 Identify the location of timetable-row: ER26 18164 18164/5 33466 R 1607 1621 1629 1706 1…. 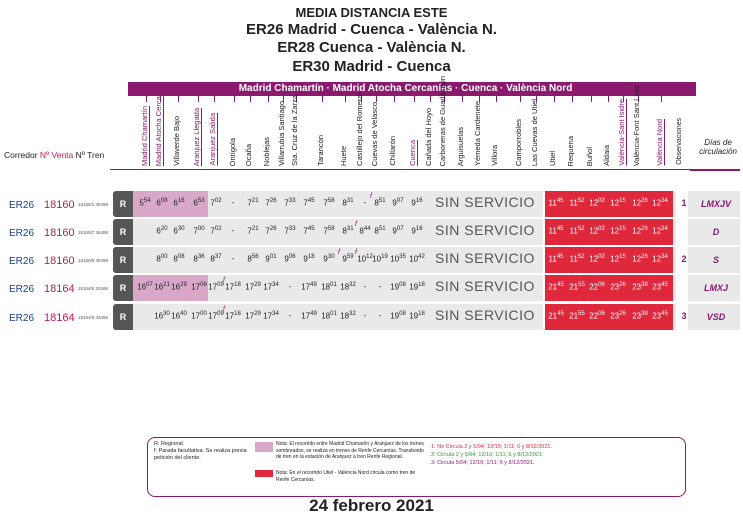
(371, 288).